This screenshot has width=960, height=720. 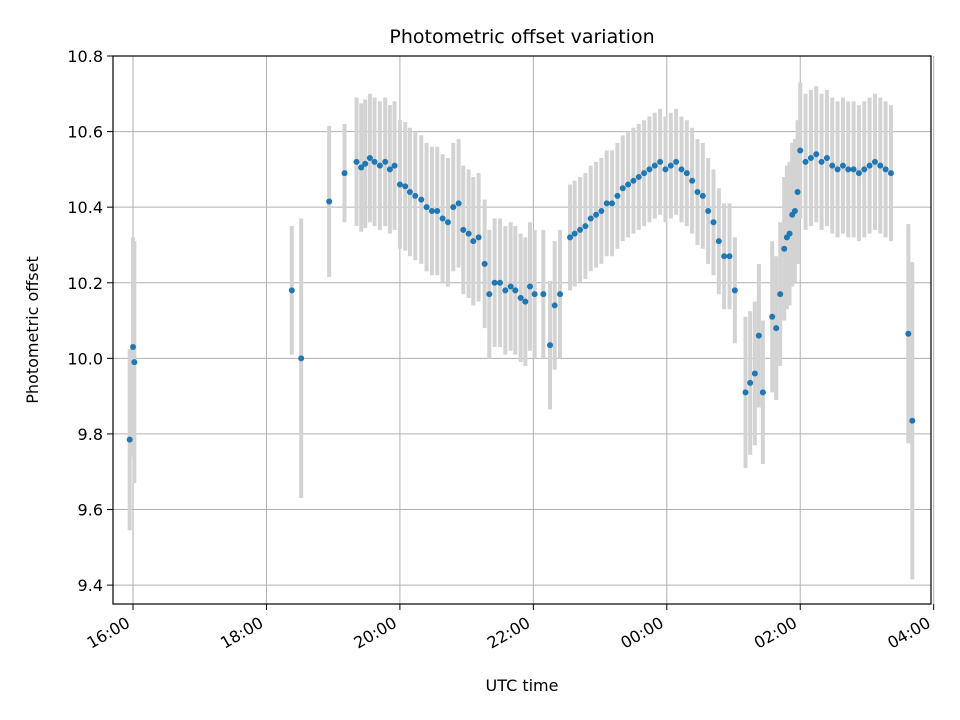 What do you see at coordinates (90, 321) in the screenshot?
I see `y-axis-ticks: 9.4 9.6 9.8 10.0 10.2 10.4 10.6 10.8` at bounding box center [90, 321].